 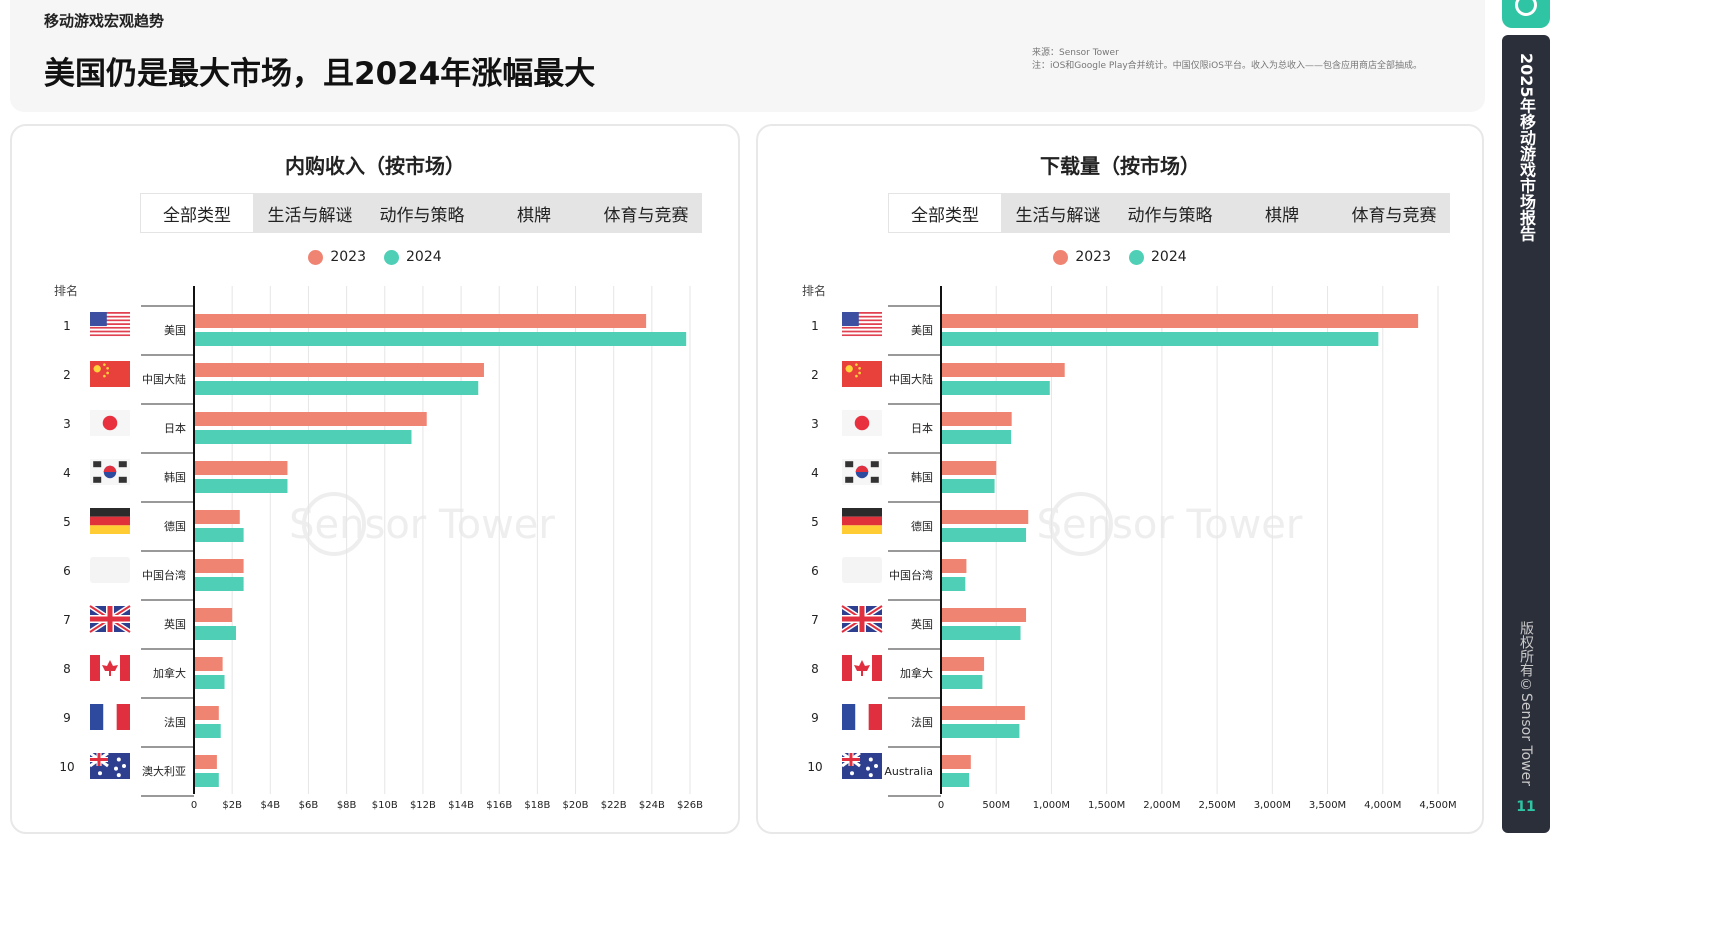 I want to click on downloads-legend: 2023 2024, so click(x=1120, y=257).